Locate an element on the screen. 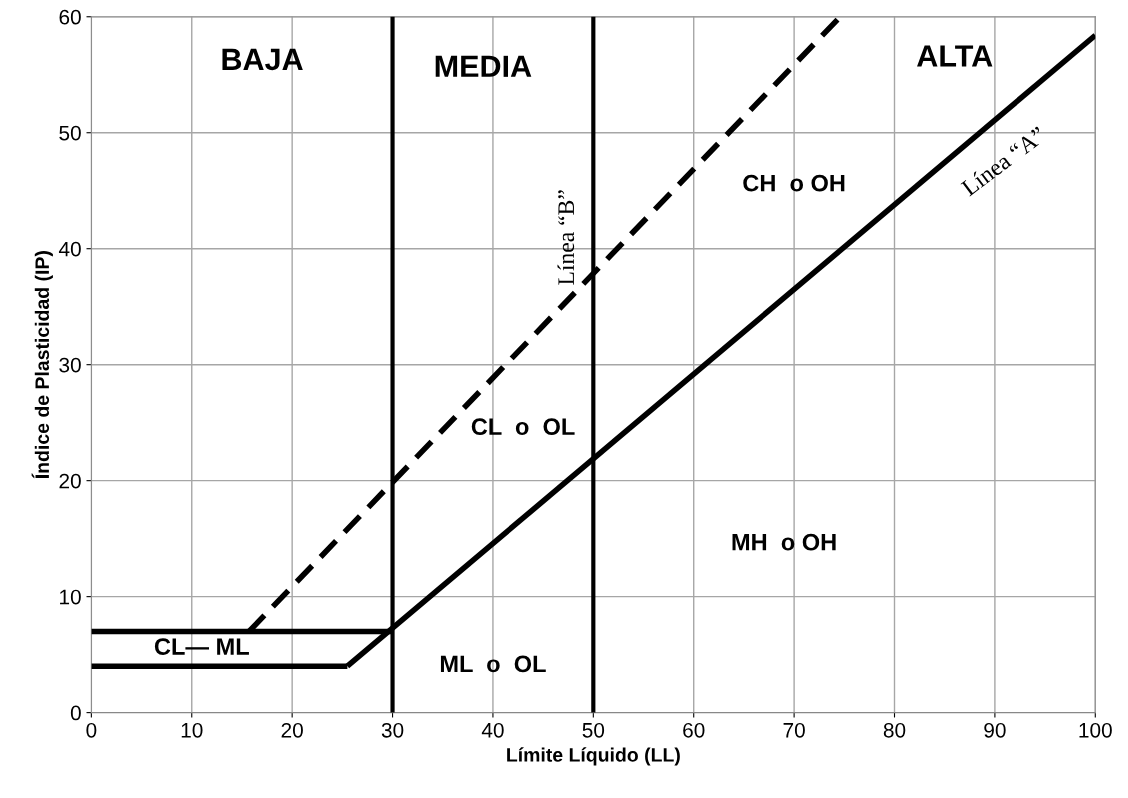  x-tick-label: 40 is located at coordinates (492, 730).